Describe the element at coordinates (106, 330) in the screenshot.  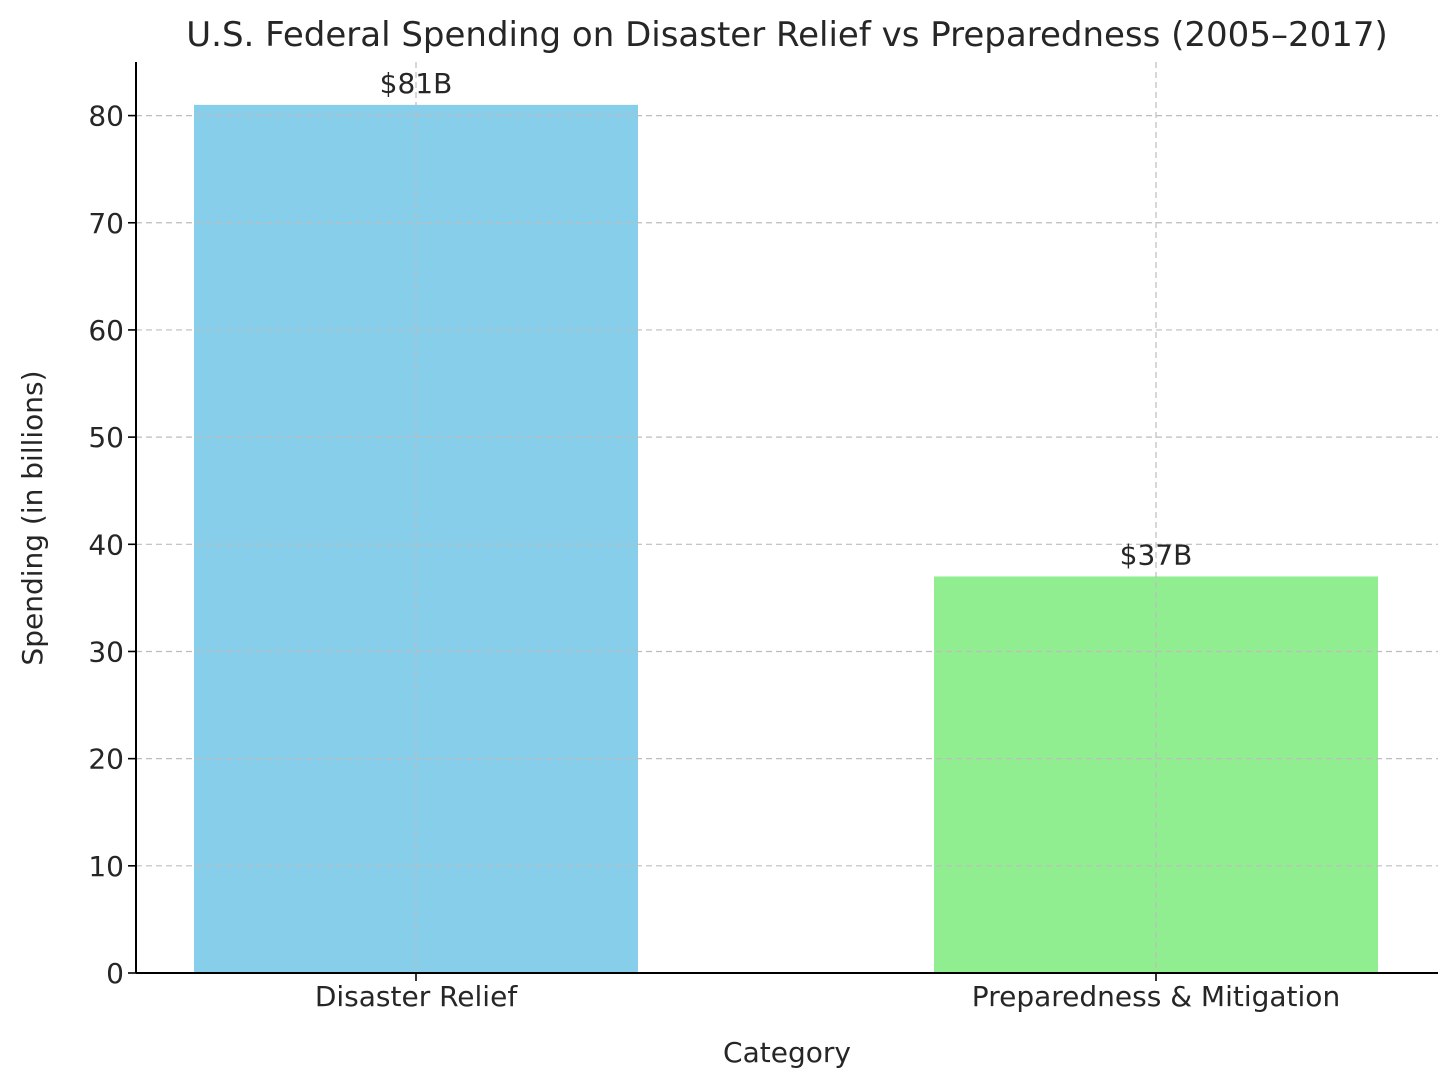
I see `y-tick-label-6: 60` at that location.